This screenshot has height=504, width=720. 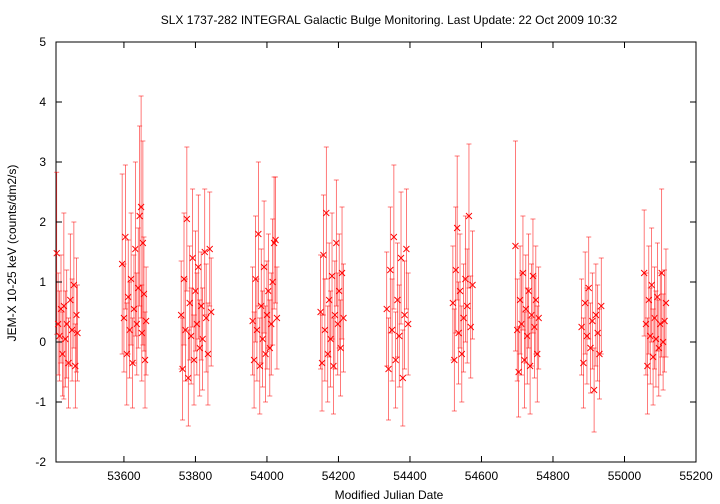 I want to click on x-tick-label: 54400, so click(x=410, y=476).